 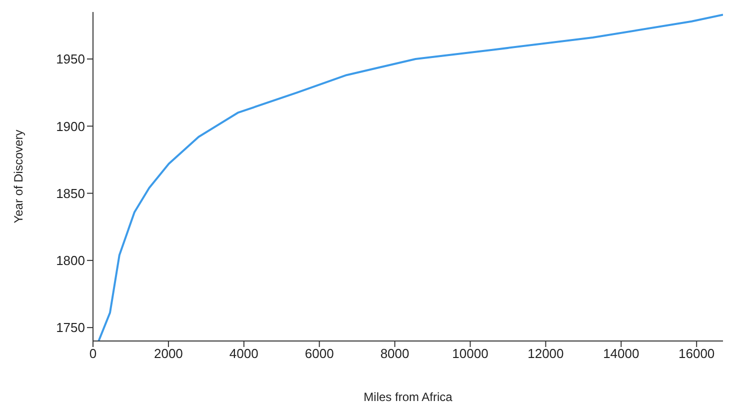 I want to click on x-axis-title: Miles from Africa, so click(x=408, y=397).